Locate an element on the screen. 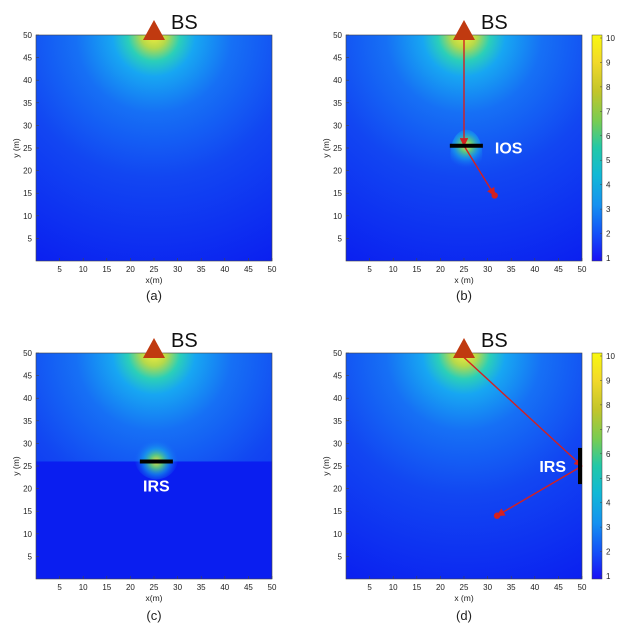  colorbar is located at coordinates (597, 466).